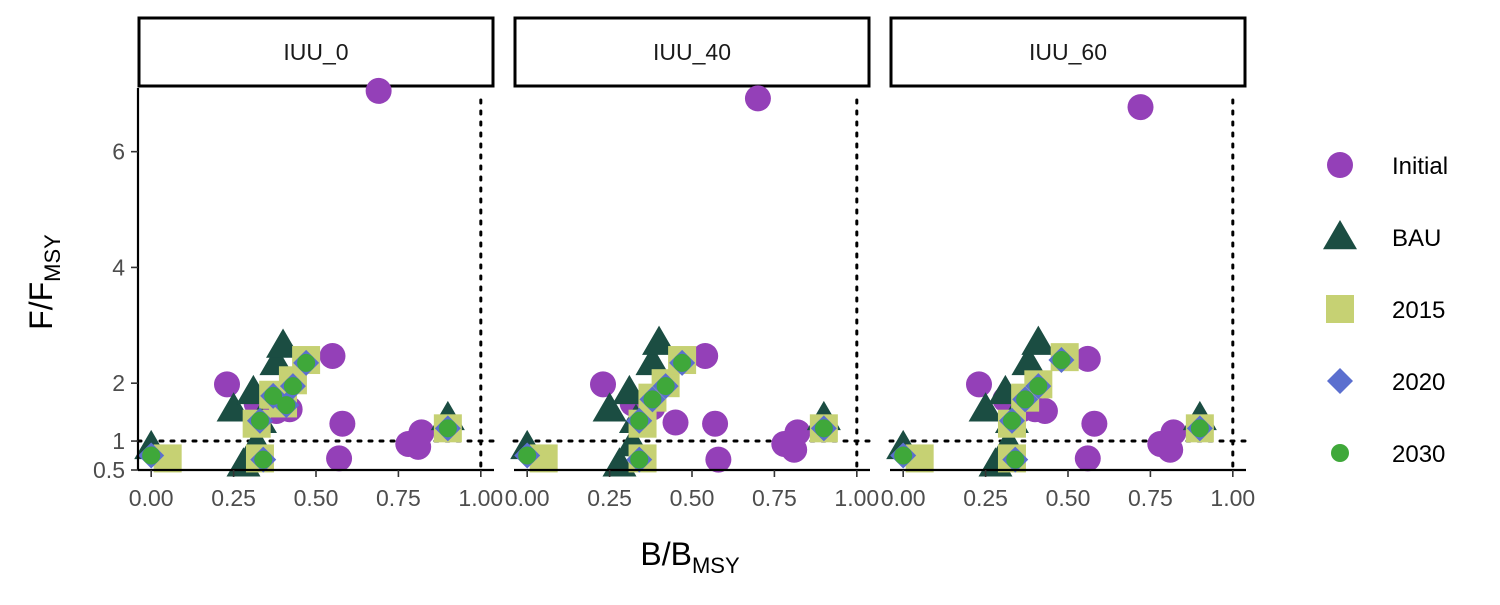  I want to click on y-tick-label: 0.5, so click(109, 470).